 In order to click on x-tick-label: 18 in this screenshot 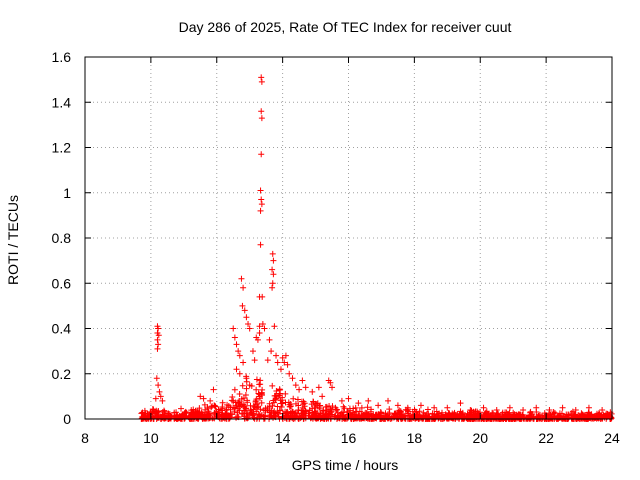, I will do `click(415, 438)`.